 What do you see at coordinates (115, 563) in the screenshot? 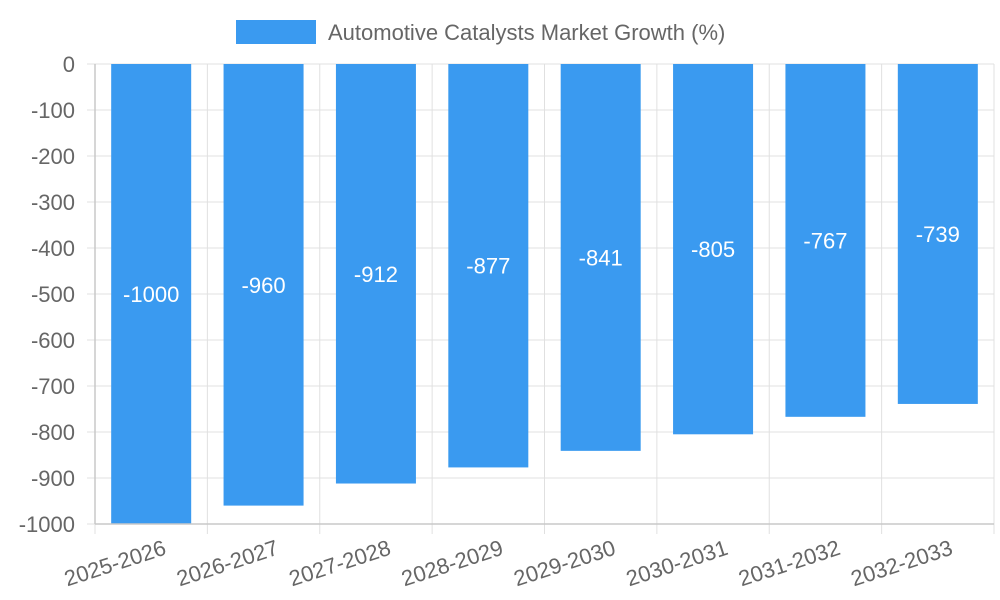
I see `x-tick-label: 2025-2026` at bounding box center [115, 563].